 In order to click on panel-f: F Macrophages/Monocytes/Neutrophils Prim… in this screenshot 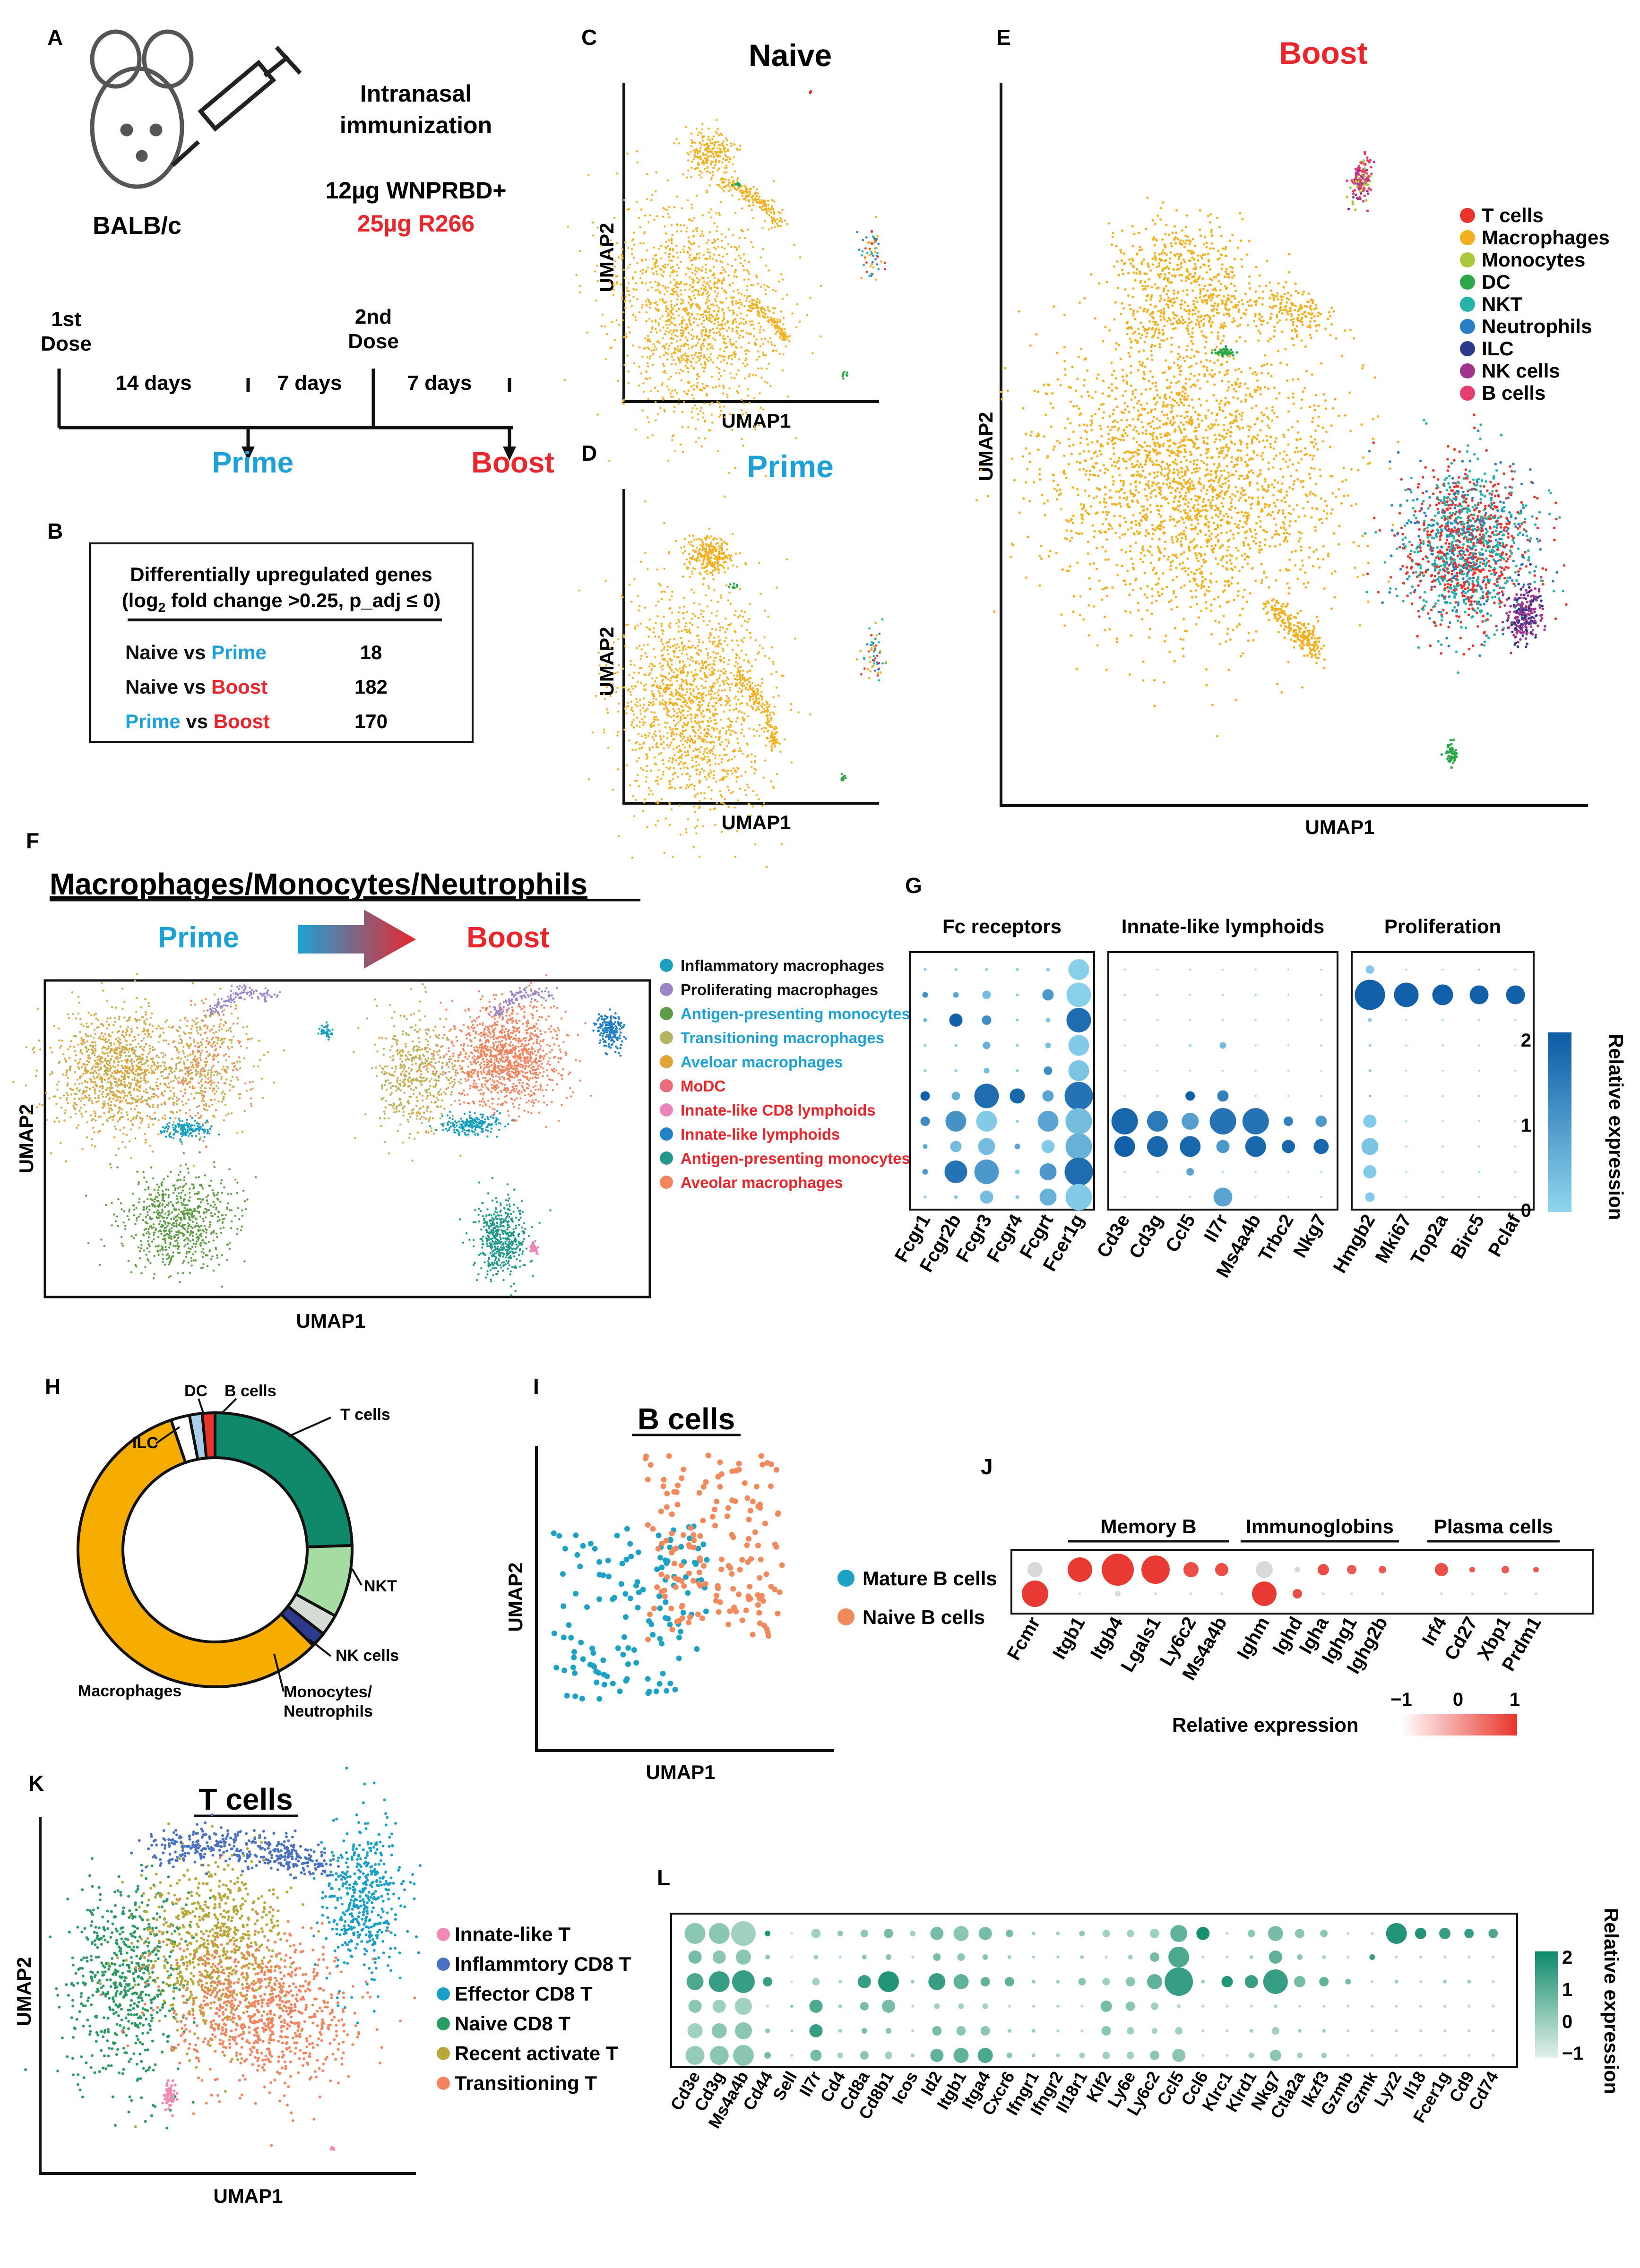, I will do `click(461, 1080)`.